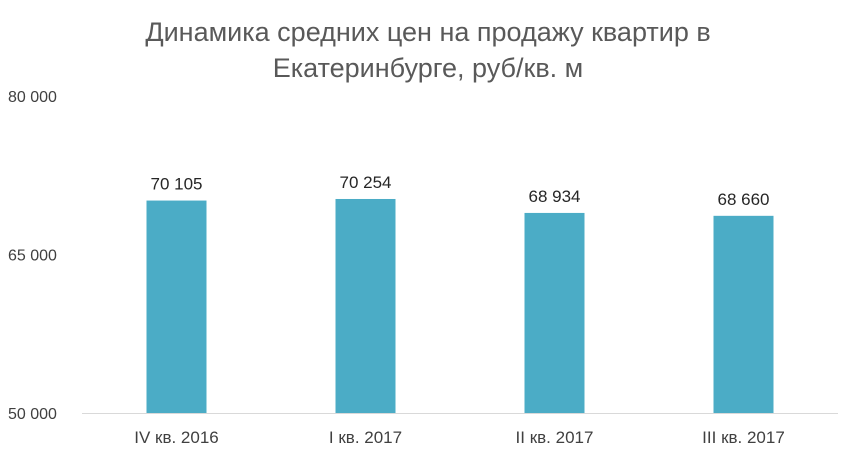  Describe the element at coordinates (366, 182) in the screenshot. I see `data-label: 70 254` at that location.